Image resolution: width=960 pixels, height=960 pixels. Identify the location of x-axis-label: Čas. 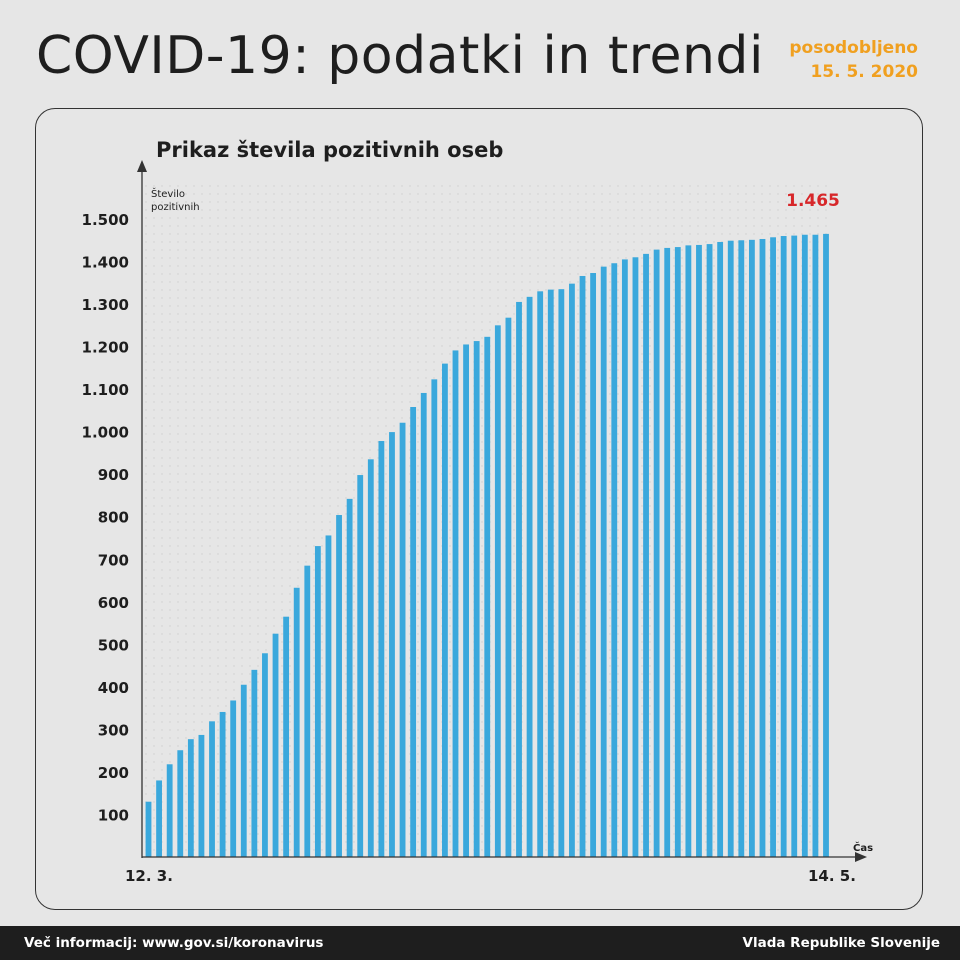
(863, 847).